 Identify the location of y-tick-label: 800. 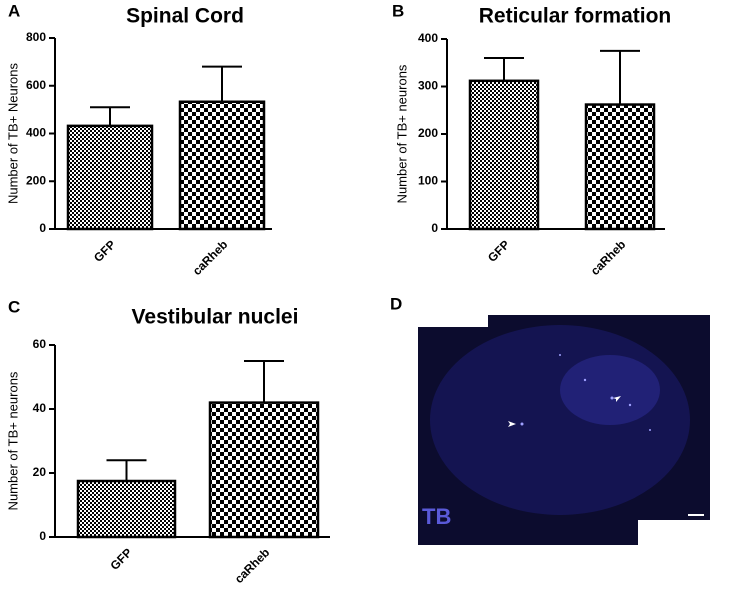
(36, 37).